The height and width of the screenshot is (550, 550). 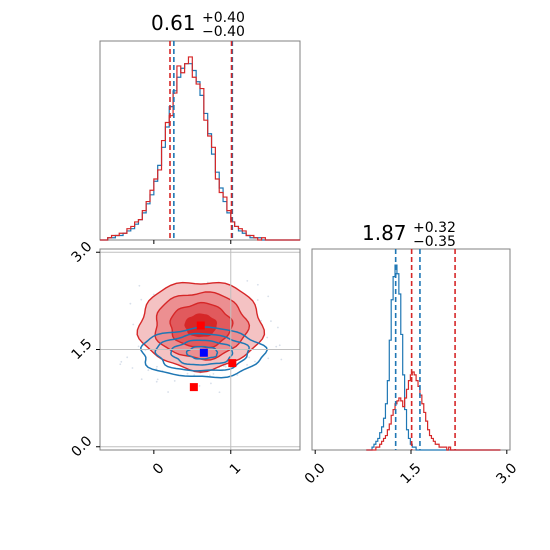 I want to click on marginal-param-1-quantile-lines, so click(x=201, y=140).